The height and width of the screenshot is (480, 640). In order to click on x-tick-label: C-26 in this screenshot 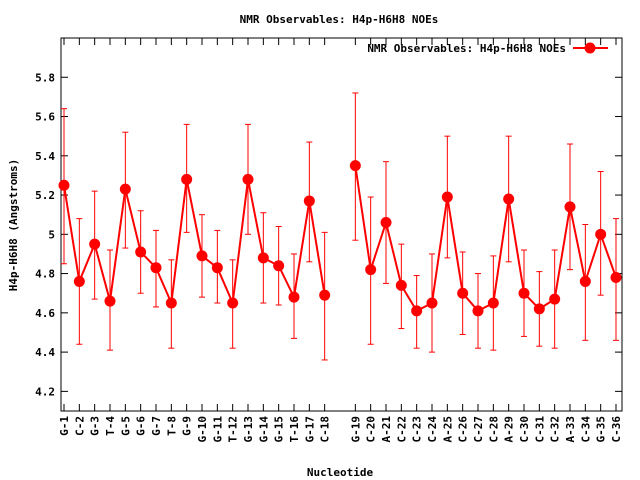, I will do `click(463, 429)`.